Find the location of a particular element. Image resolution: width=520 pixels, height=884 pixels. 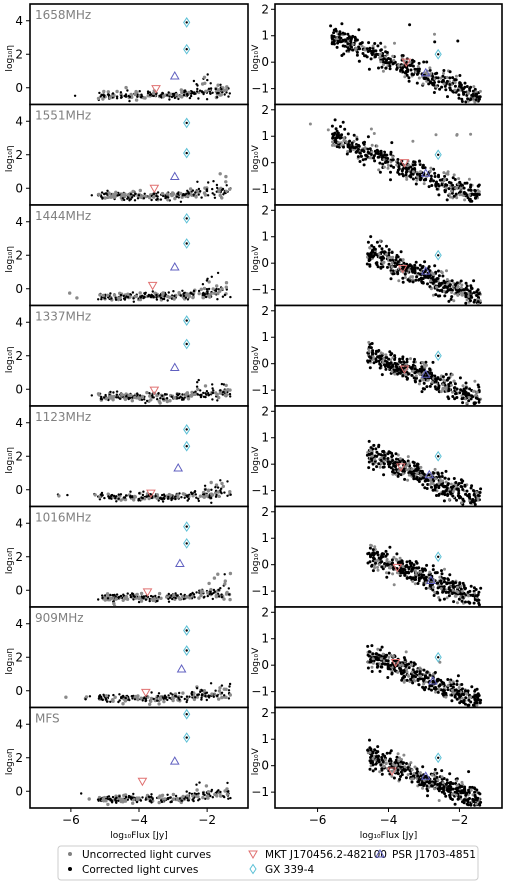

eta-axis-label: log₁₀η is located at coordinates (10, 58).